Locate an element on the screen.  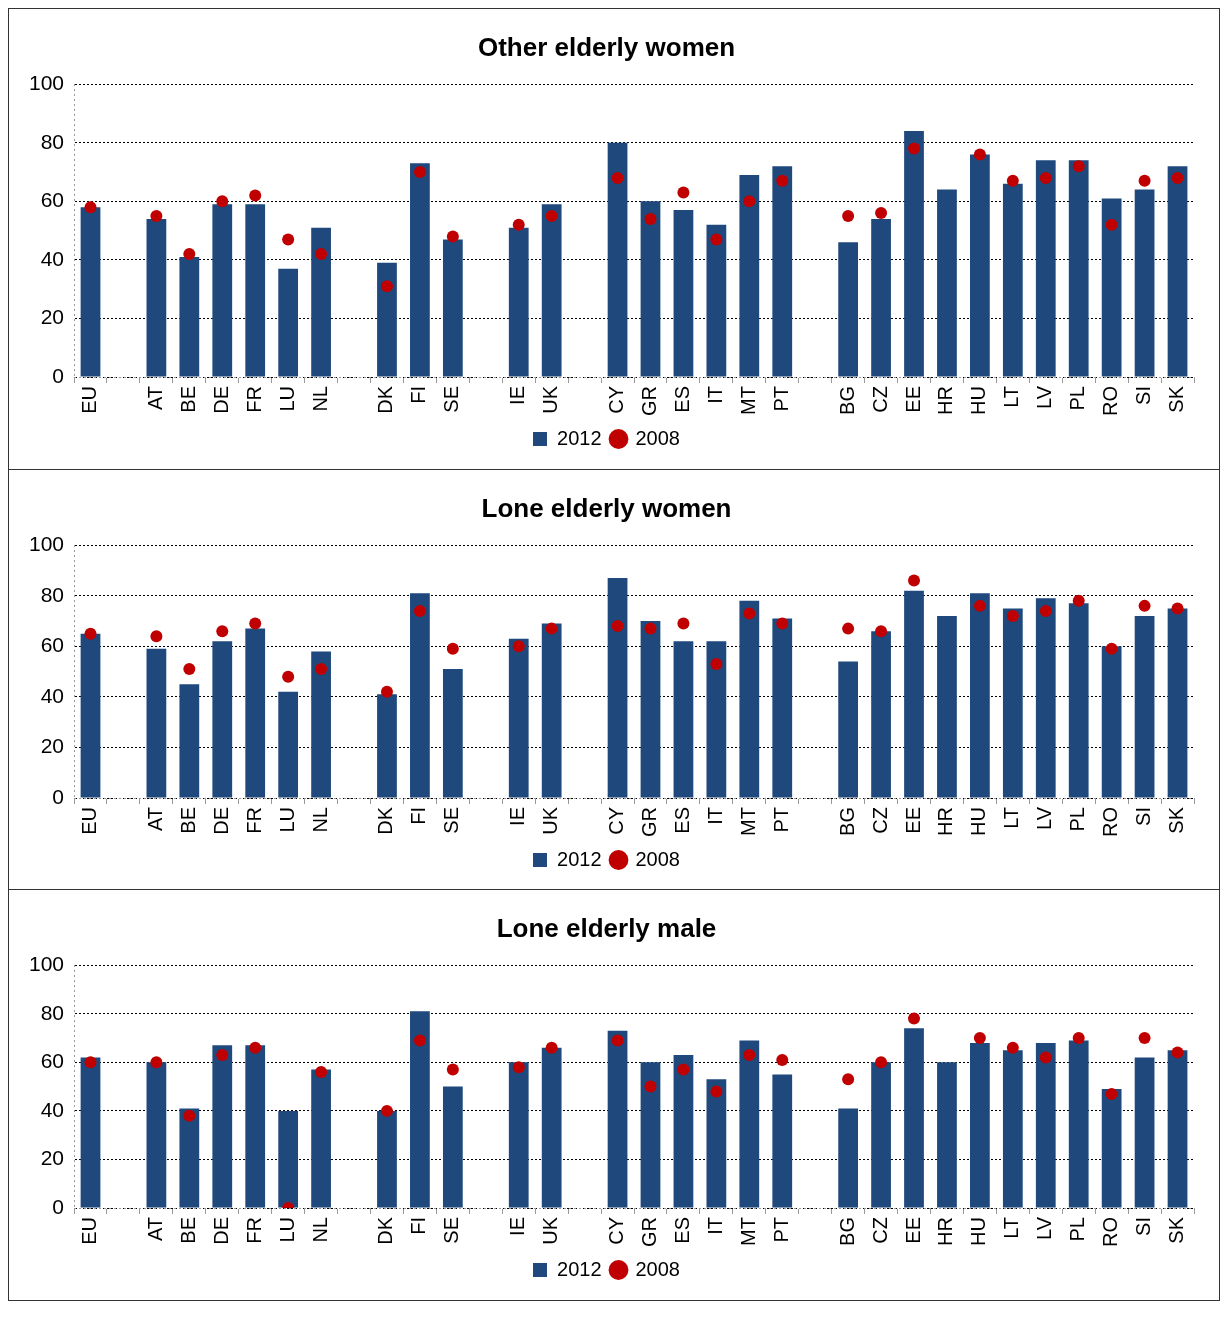
y-tick-label: 60 is located at coordinates (52, 200).